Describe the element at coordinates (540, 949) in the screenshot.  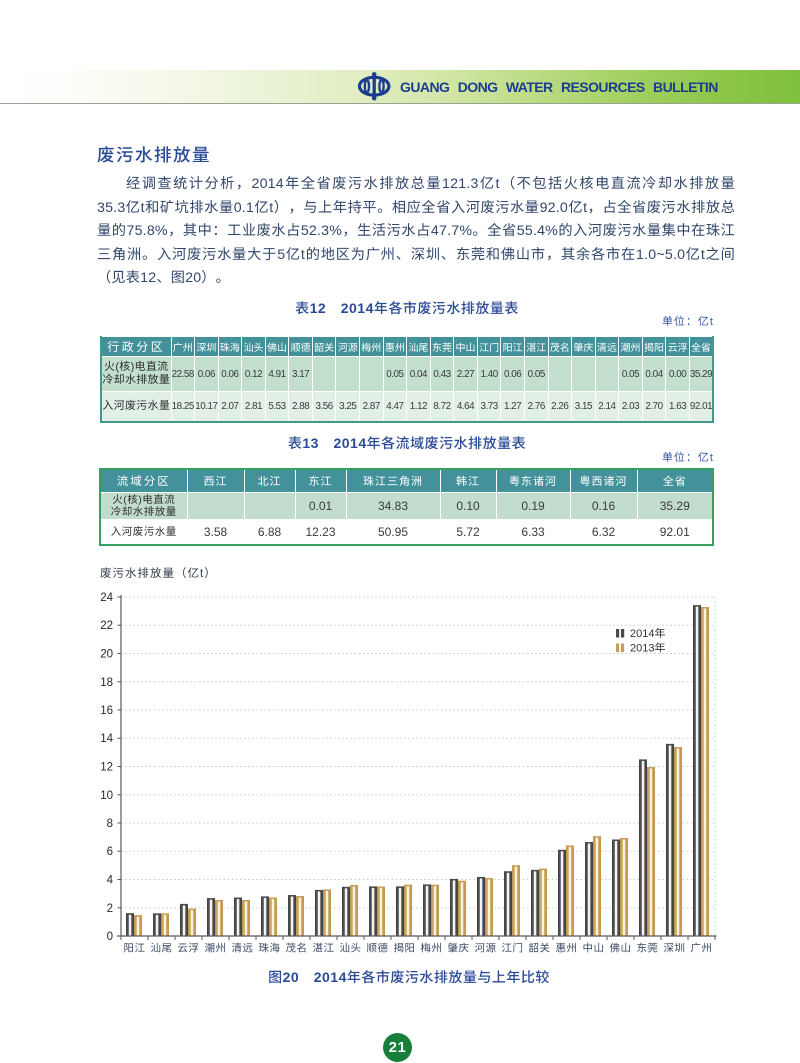
I see `svg-text: 韶关` at that location.